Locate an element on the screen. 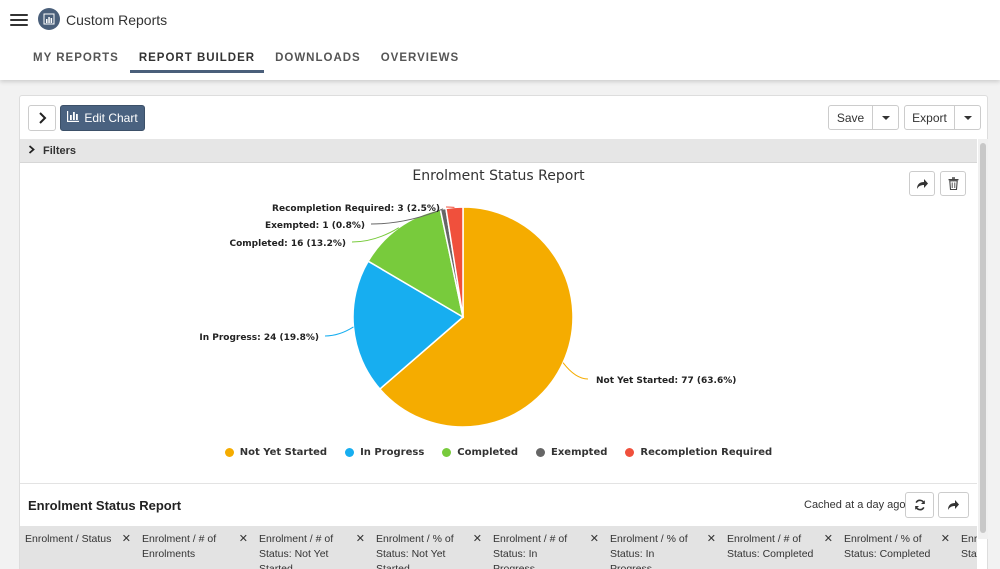 The width and height of the screenshot is (1000, 569). column-header-label: Enrolment / % of Status: Completed is located at coordinates (887, 546).